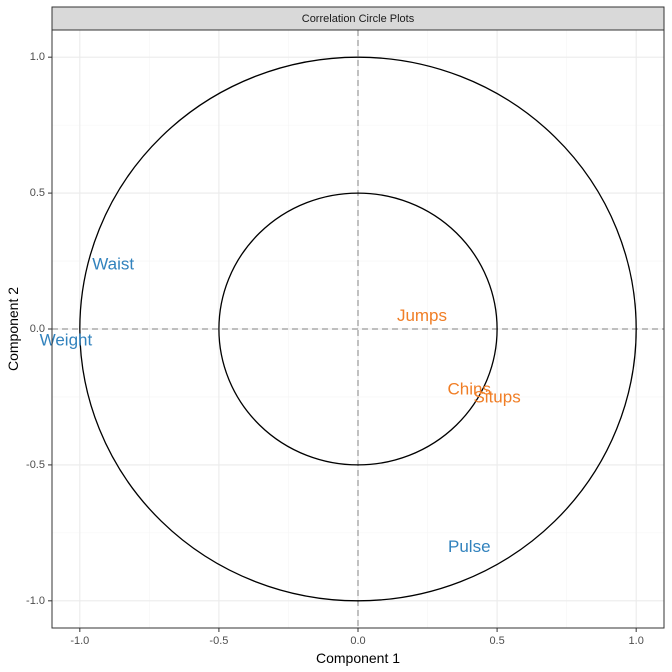 The image size is (672, 672). What do you see at coordinates (358, 658) in the screenshot?
I see `x-axis-title: Component 1` at bounding box center [358, 658].